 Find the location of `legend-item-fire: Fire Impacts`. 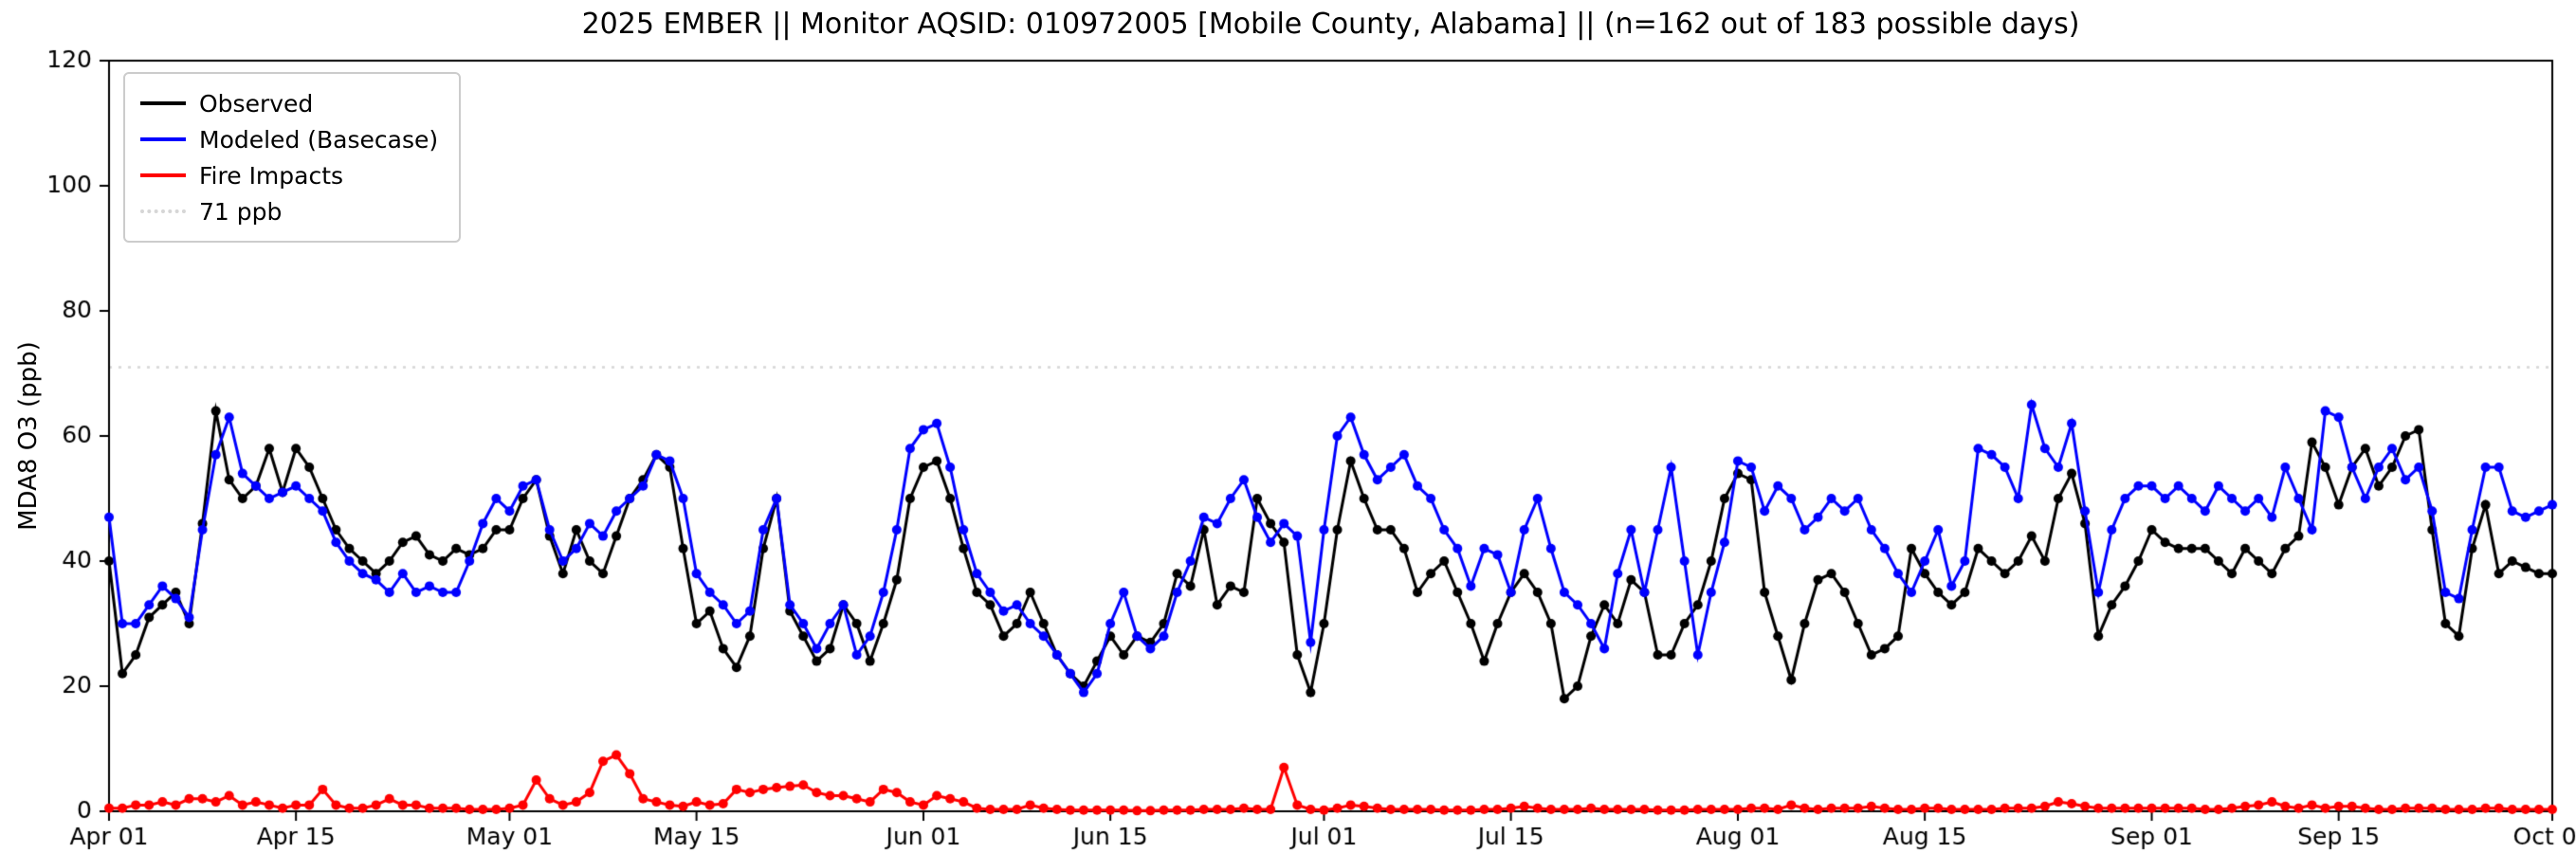

legend-item-fire: Fire Impacts is located at coordinates (289, 175).